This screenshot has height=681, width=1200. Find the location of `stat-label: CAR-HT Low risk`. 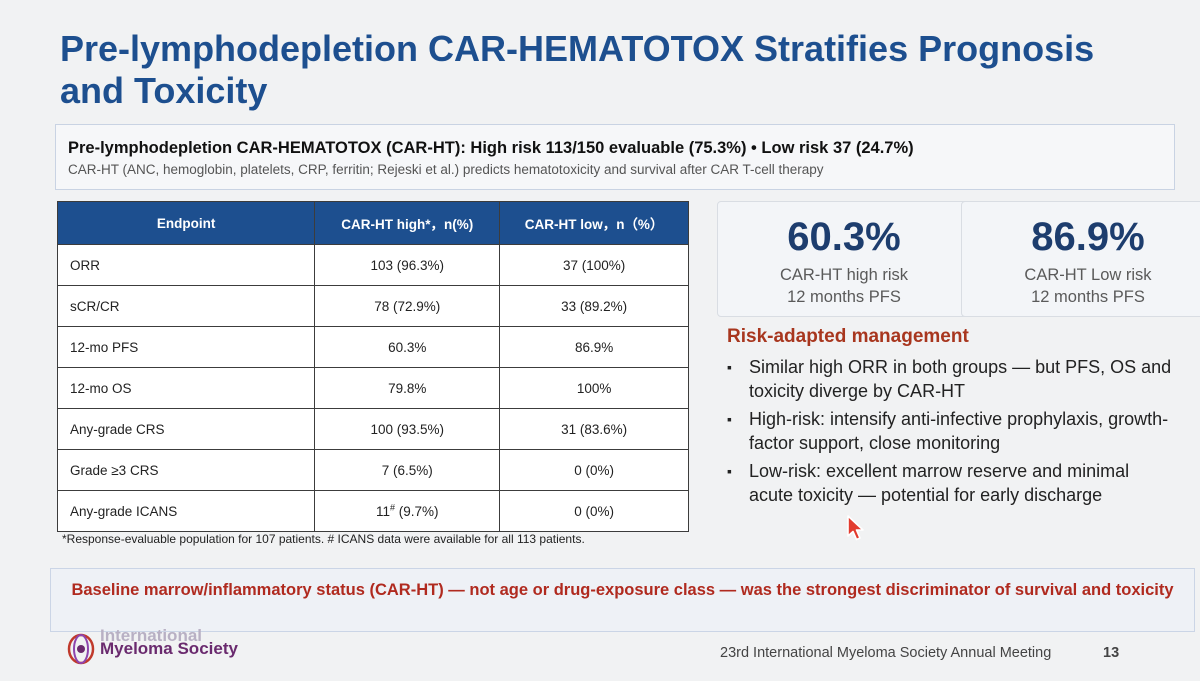

stat-label: CAR-HT Low risk is located at coordinates (1088, 275).